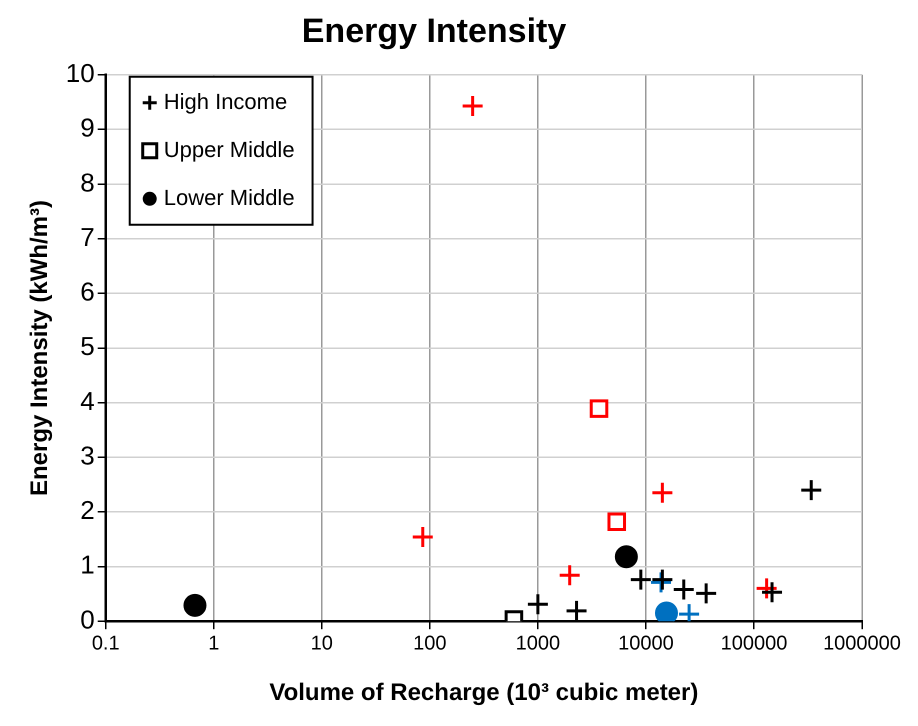  What do you see at coordinates (87, 565) in the screenshot?
I see `y-tick-label: 1` at bounding box center [87, 565].